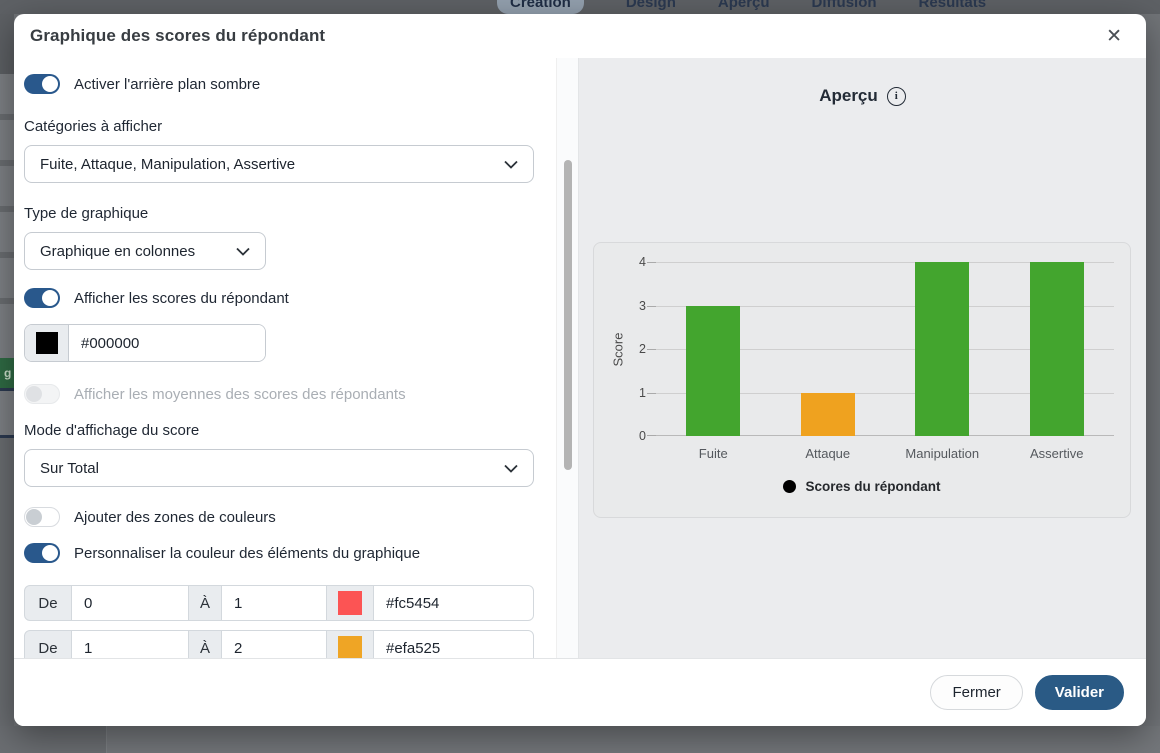 The image size is (1160, 753). I want to click on background-bottom-strip, so click(580, 739).